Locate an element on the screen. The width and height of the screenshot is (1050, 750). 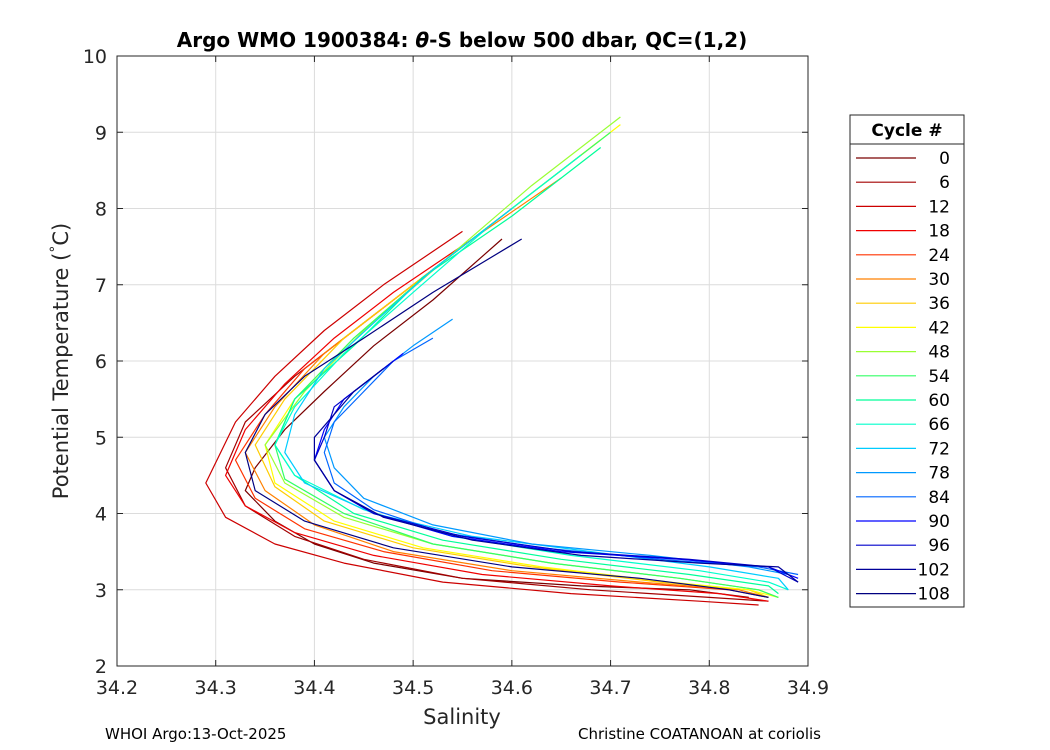
legend-label-84: 84 is located at coordinates (939, 498).